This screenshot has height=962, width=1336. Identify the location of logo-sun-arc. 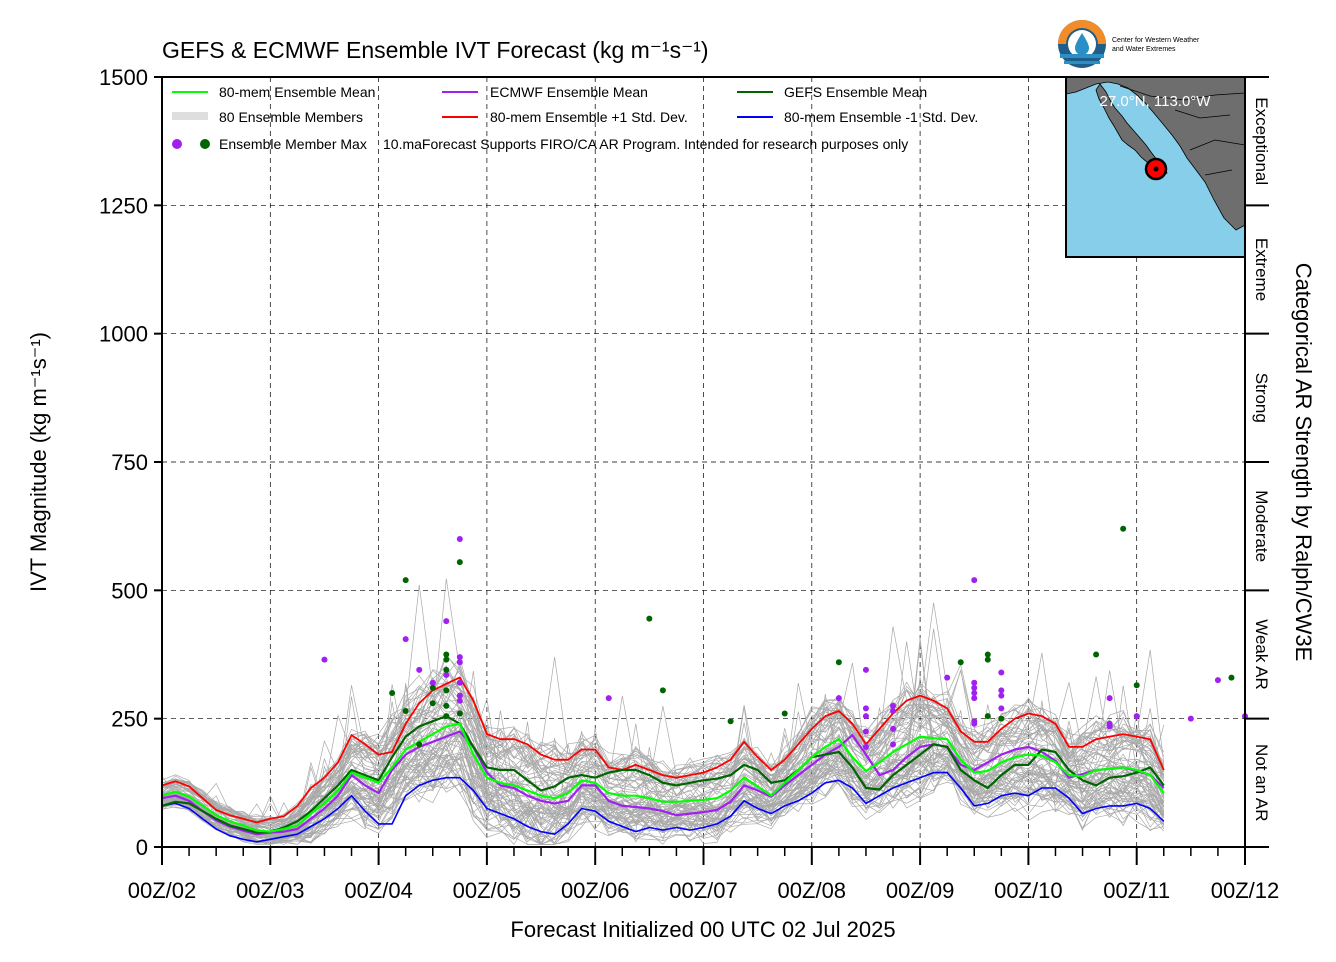
(1082, 32).